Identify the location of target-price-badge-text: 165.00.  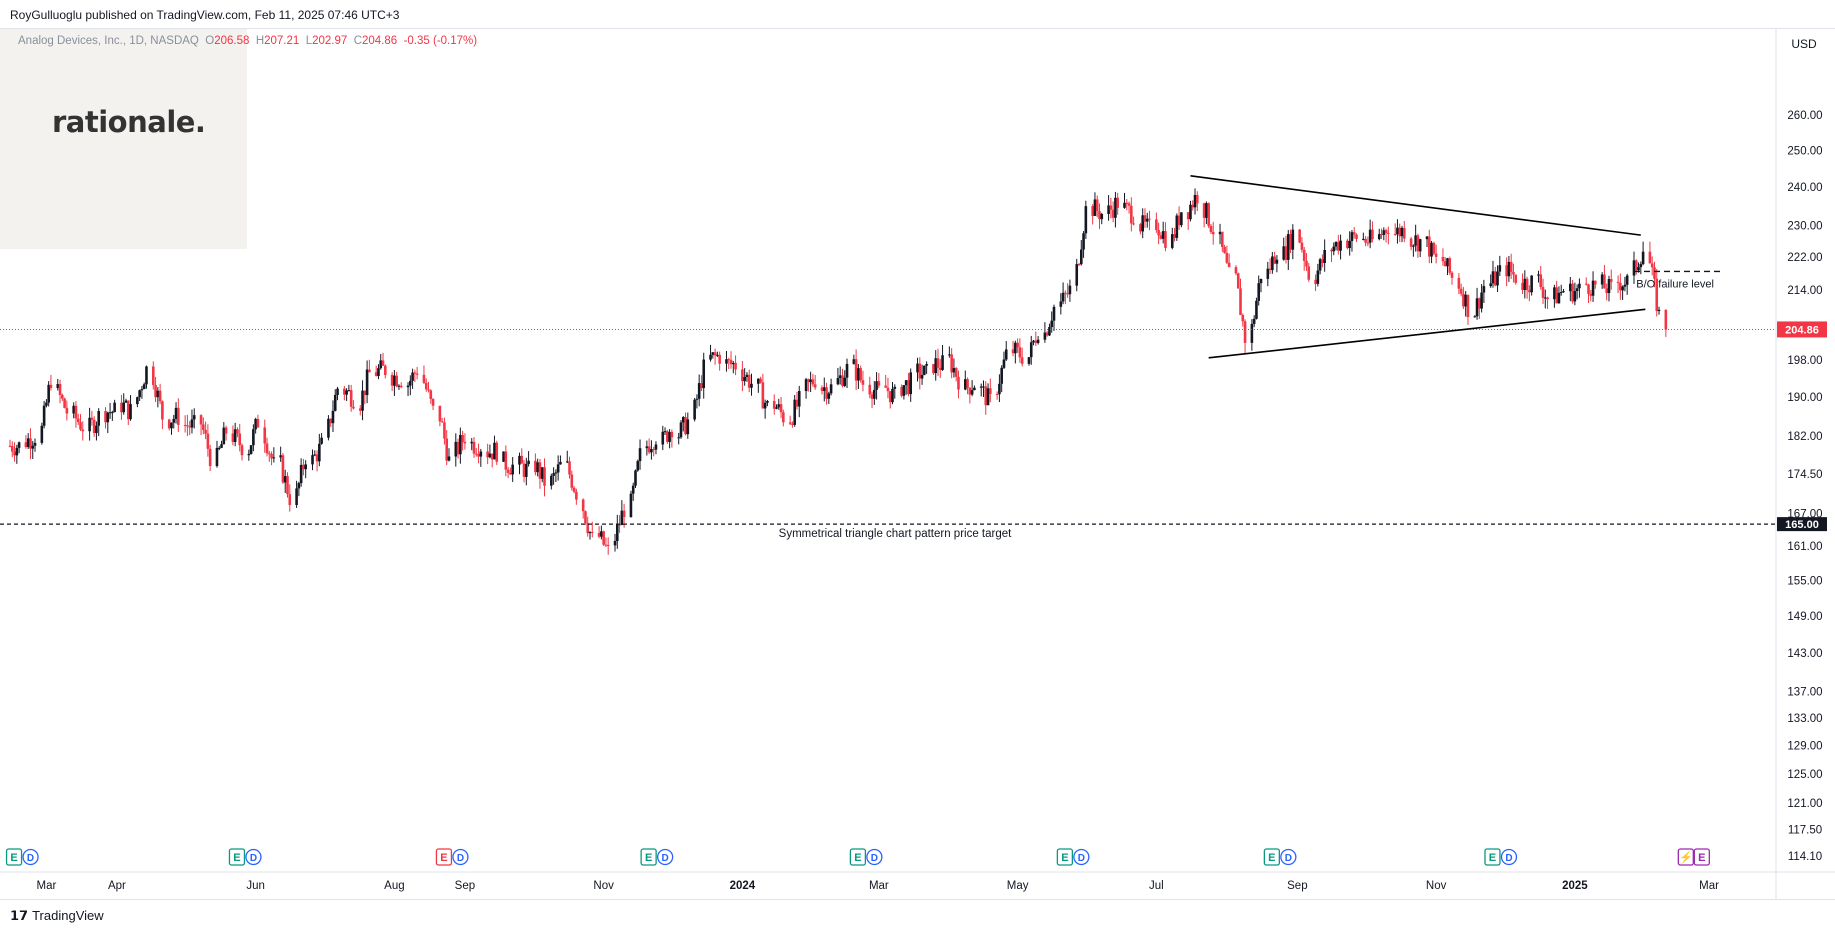
(1802, 525).